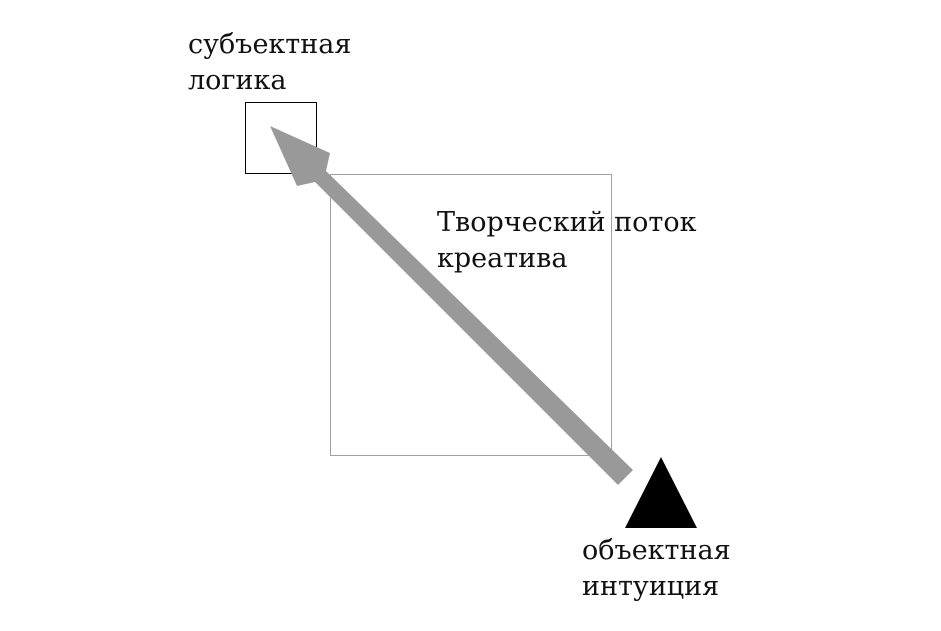 The image size is (941, 631). What do you see at coordinates (656, 550) in the screenshot?
I see `object-intuition-label-line1: объектная` at bounding box center [656, 550].